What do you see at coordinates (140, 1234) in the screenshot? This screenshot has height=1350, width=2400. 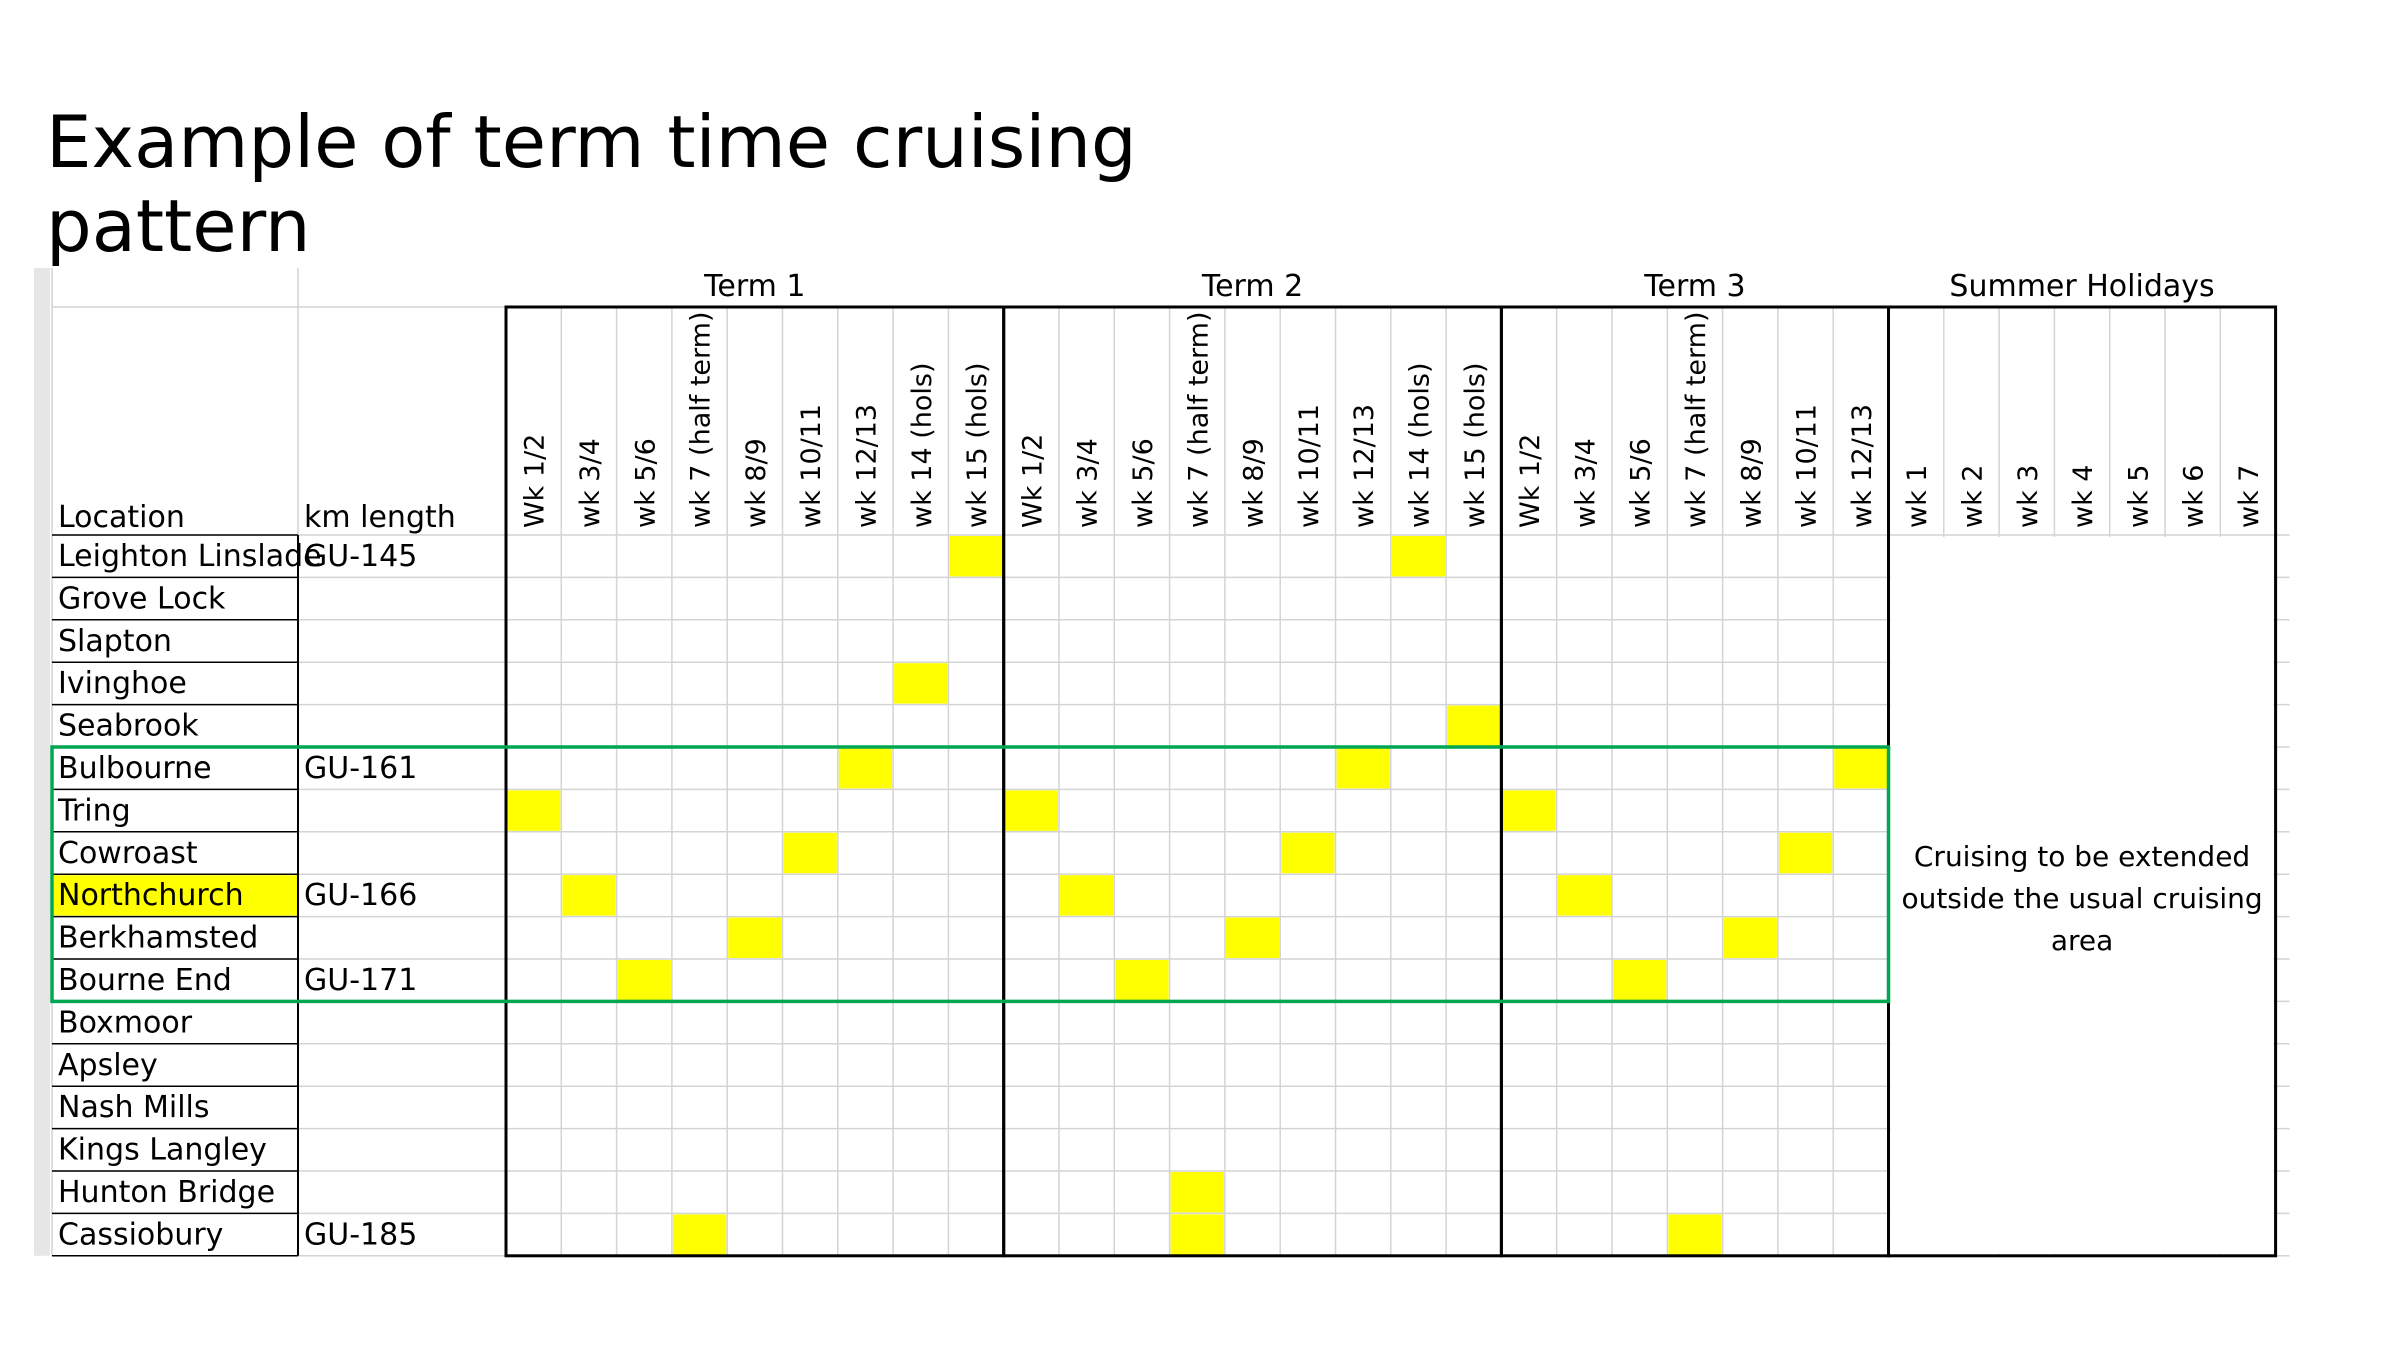 I see `location-label: Cassiobury` at bounding box center [140, 1234].